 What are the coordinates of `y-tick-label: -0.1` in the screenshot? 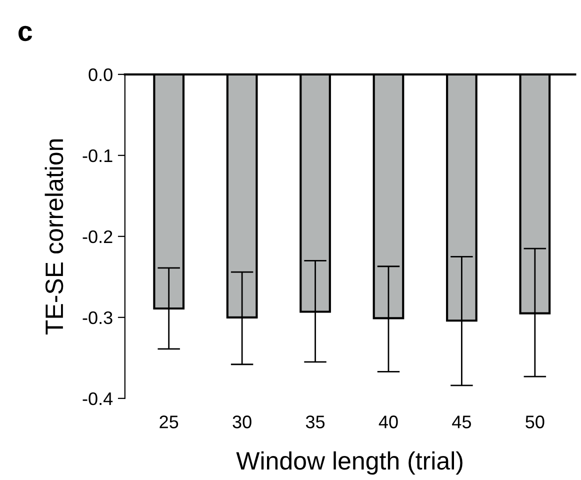 It's located at (97, 155).